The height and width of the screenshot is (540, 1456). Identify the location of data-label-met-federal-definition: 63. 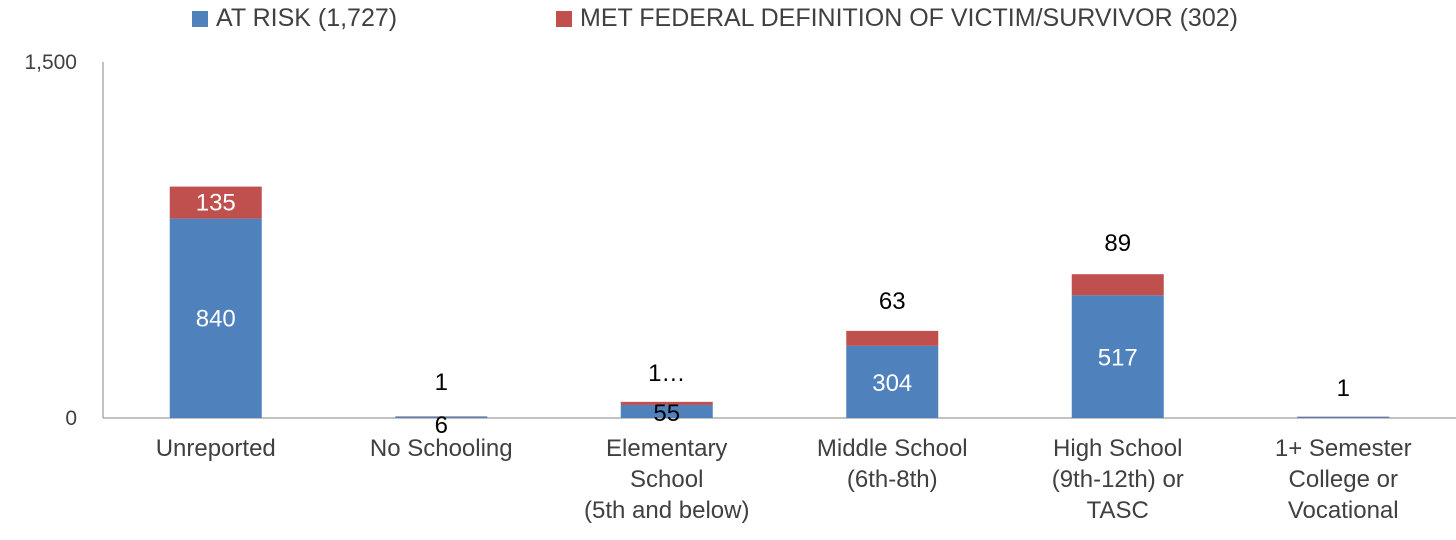
(892, 301).